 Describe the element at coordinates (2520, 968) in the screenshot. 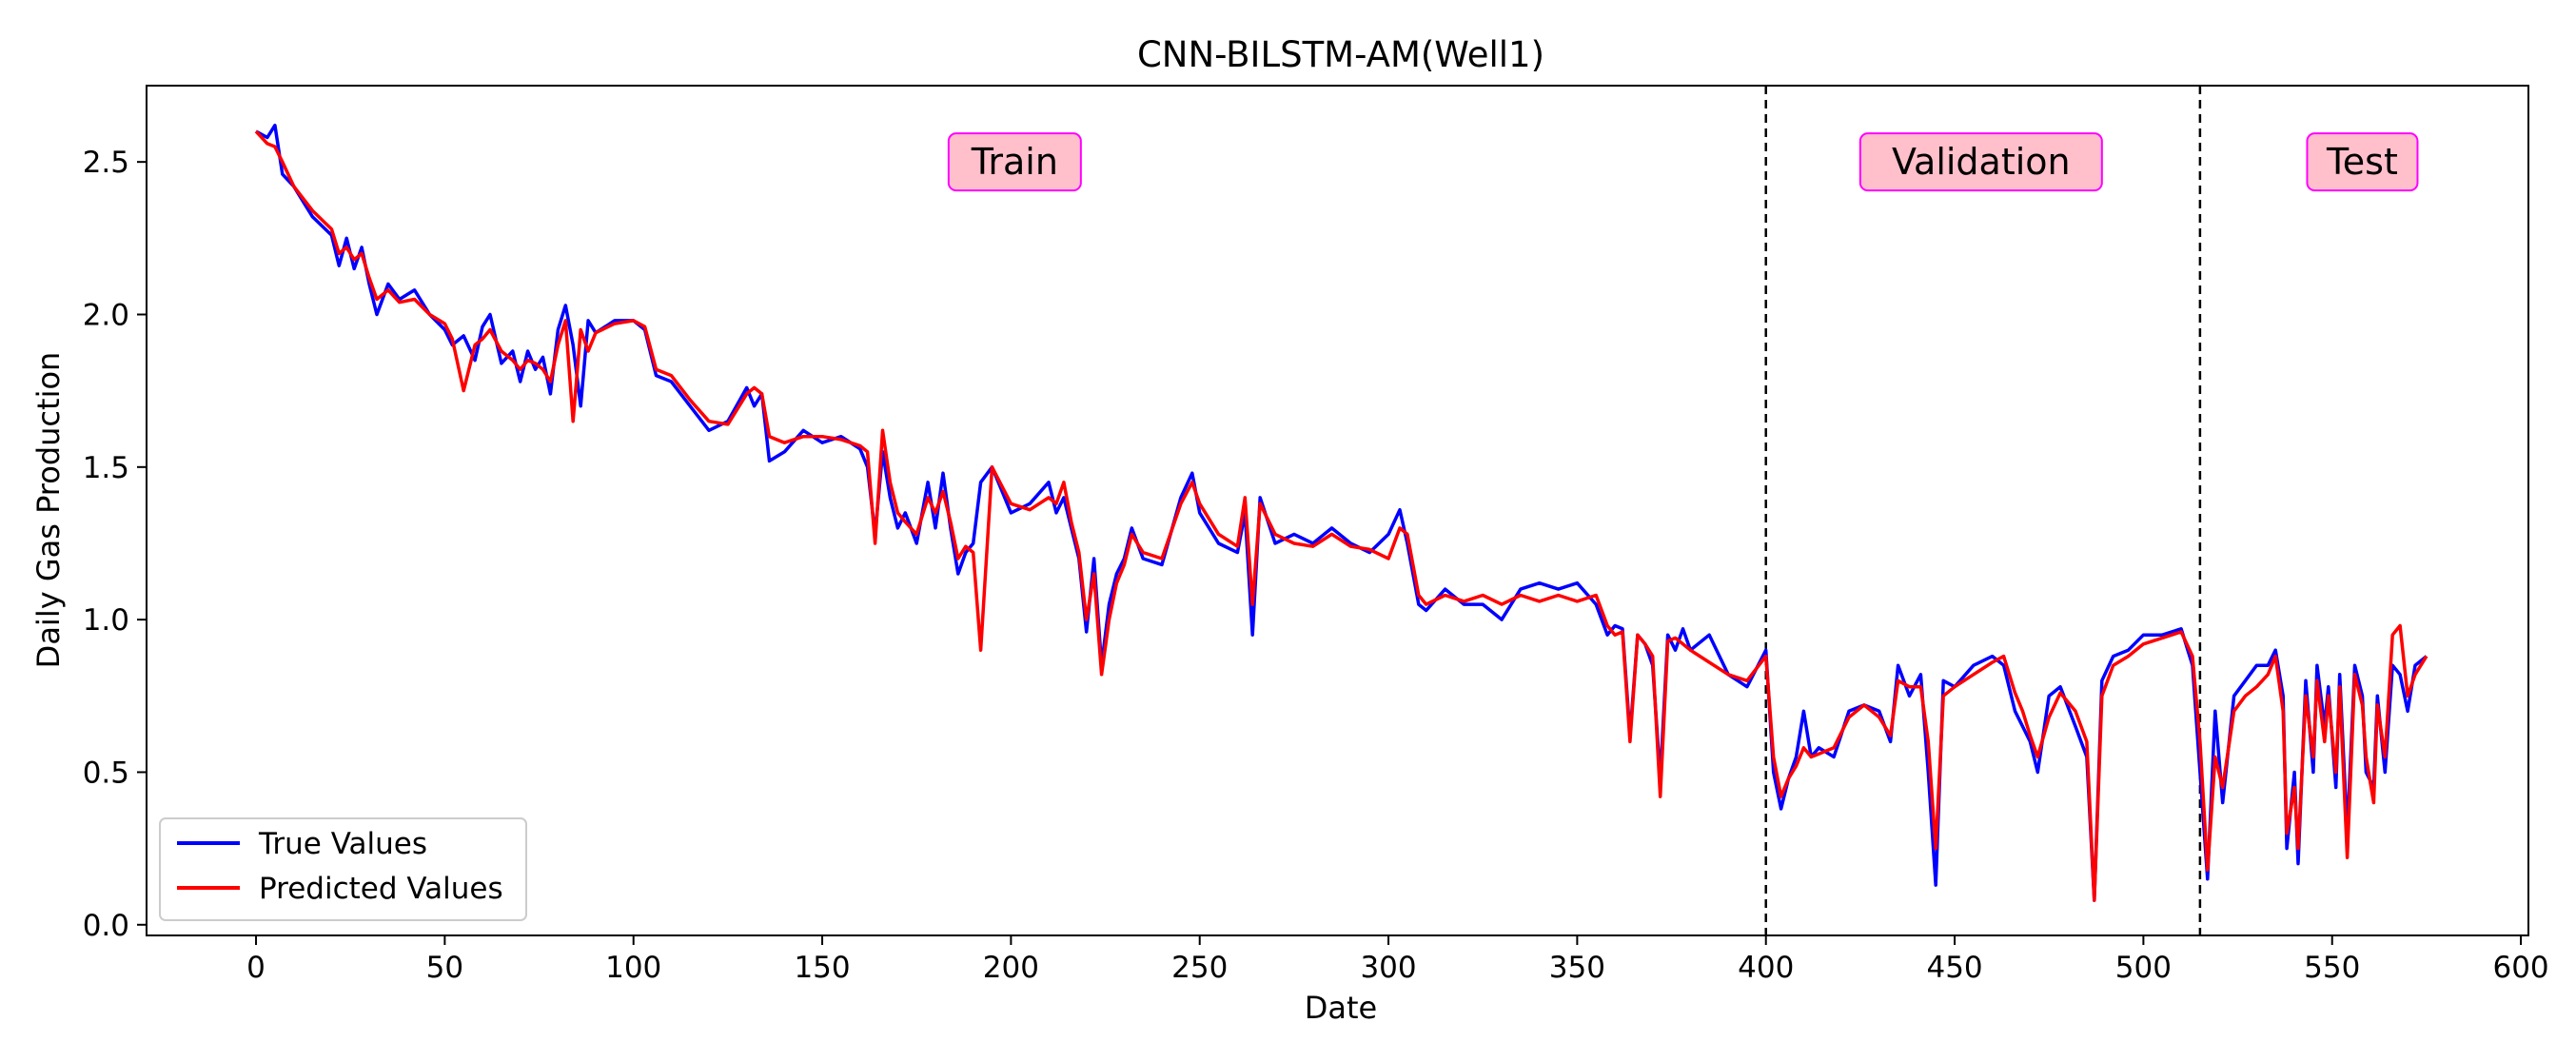

I see `x-tick-label: 600` at that location.